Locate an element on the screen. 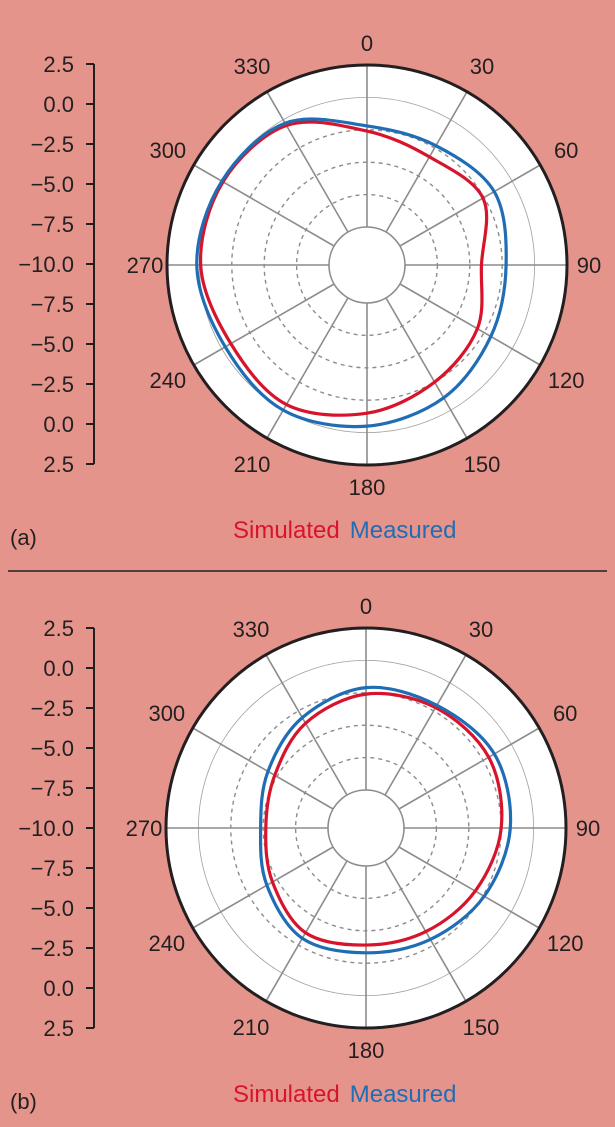  panel-label: (a) is located at coordinates (23, 537).